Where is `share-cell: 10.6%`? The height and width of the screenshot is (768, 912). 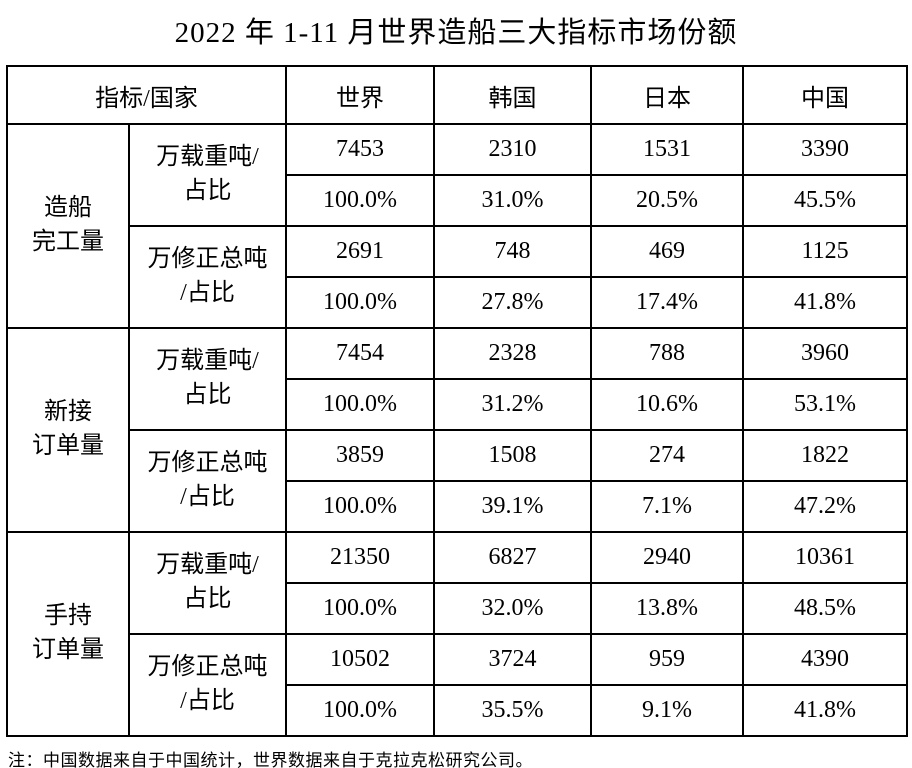 share-cell: 10.6% is located at coordinates (667, 404).